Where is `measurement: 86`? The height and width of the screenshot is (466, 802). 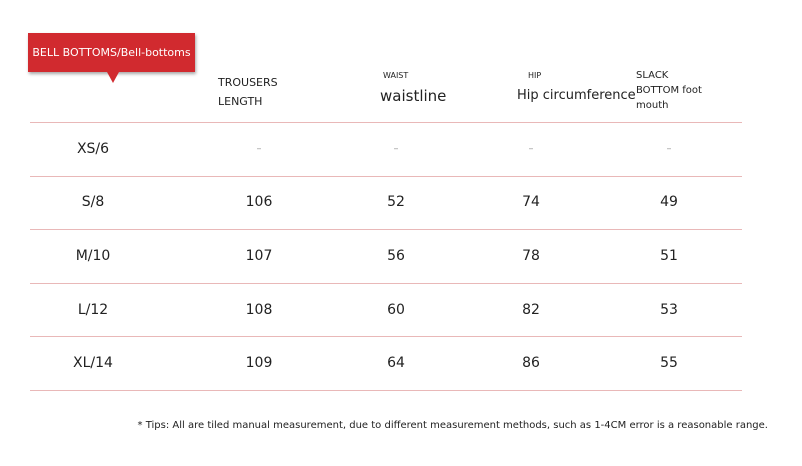
measurement: 86 is located at coordinates (531, 363).